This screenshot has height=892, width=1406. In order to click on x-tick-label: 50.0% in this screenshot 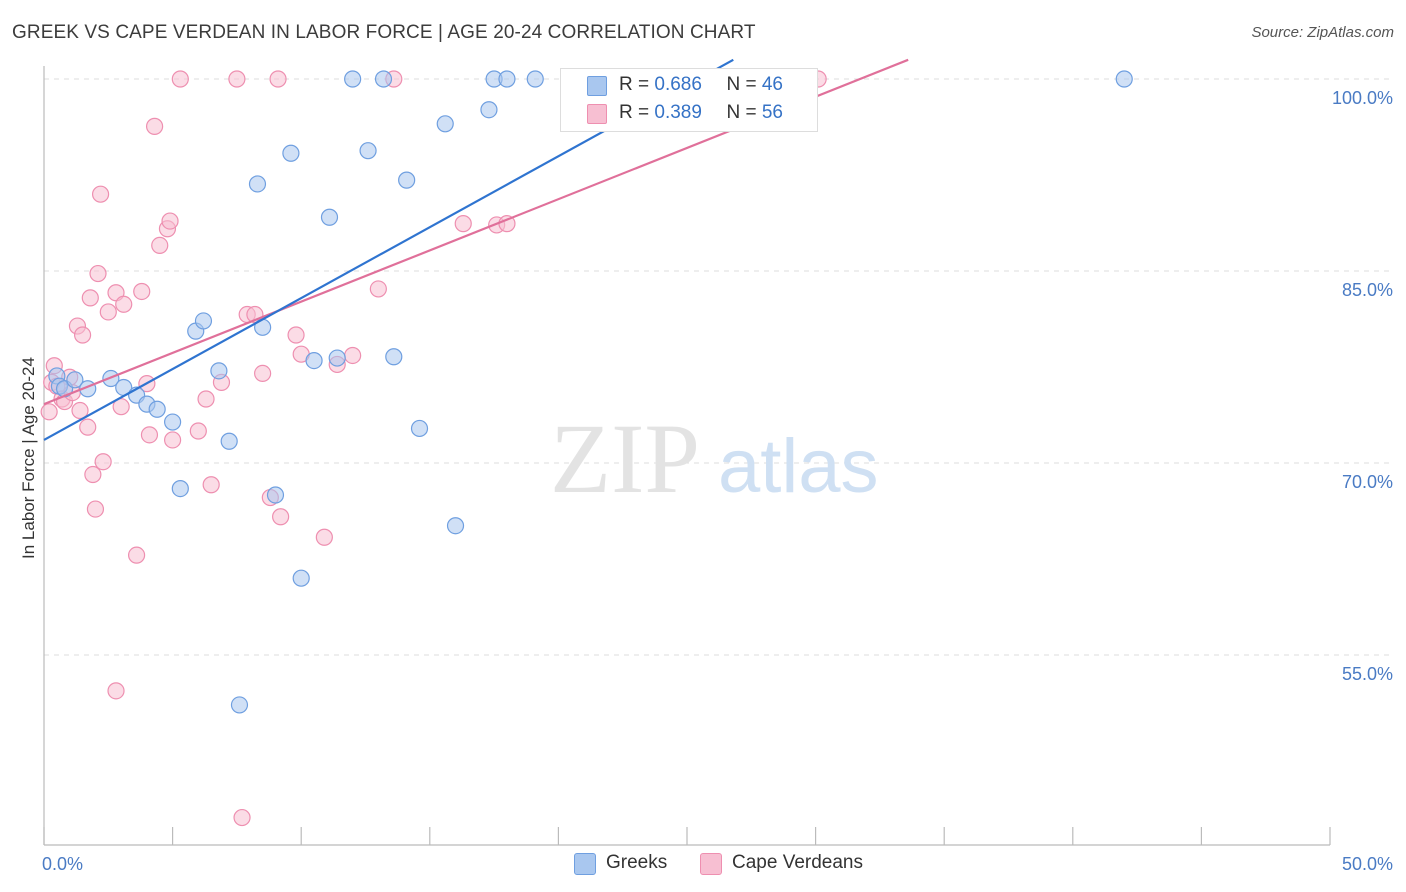, I will do `click(1367, 864)`.